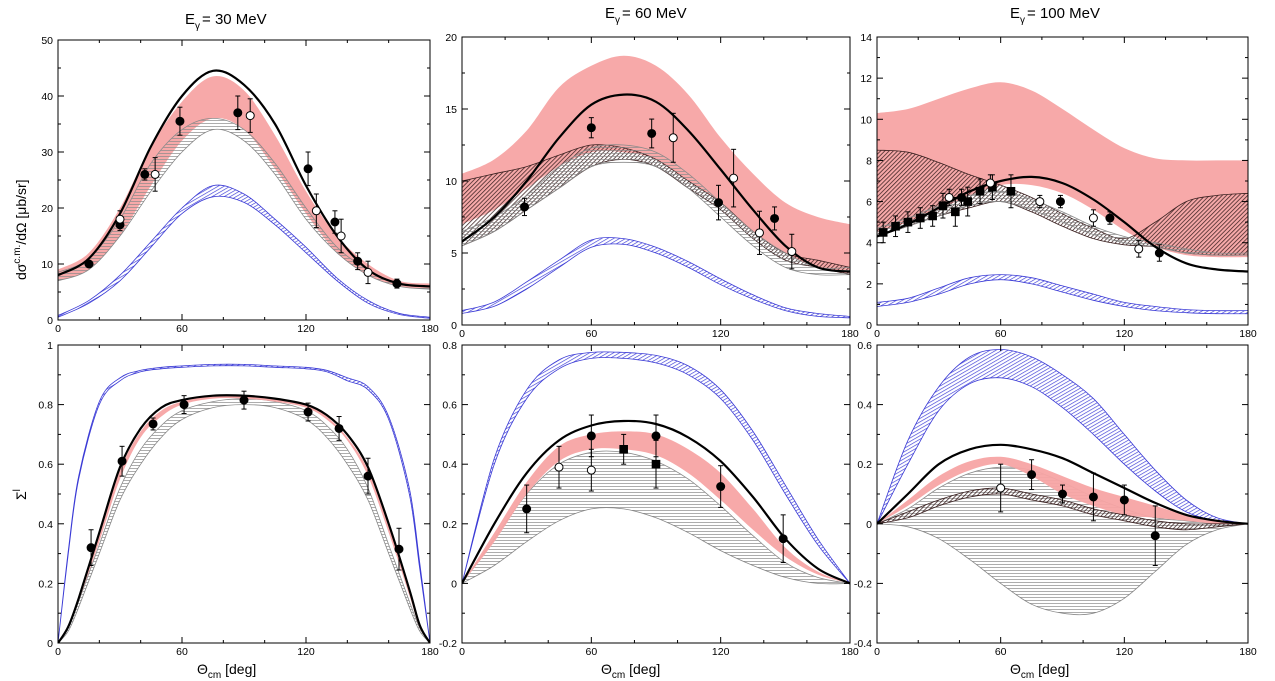 This screenshot has height=681, width=1275. What do you see at coordinates (47, 41) in the screenshot?
I see `y-tick-label: 50` at bounding box center [47, 41].